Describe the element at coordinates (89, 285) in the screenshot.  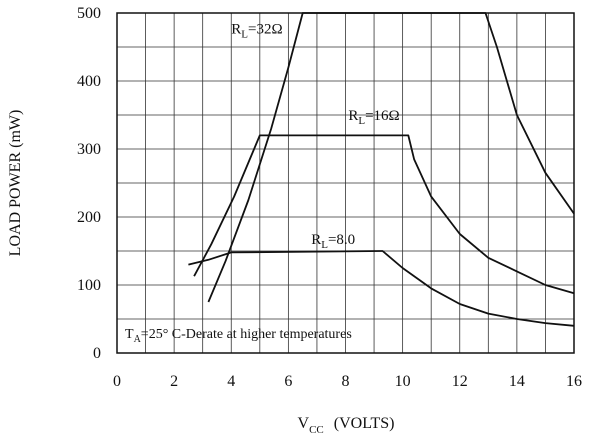
I see `y-tick-label: 100` at that location.